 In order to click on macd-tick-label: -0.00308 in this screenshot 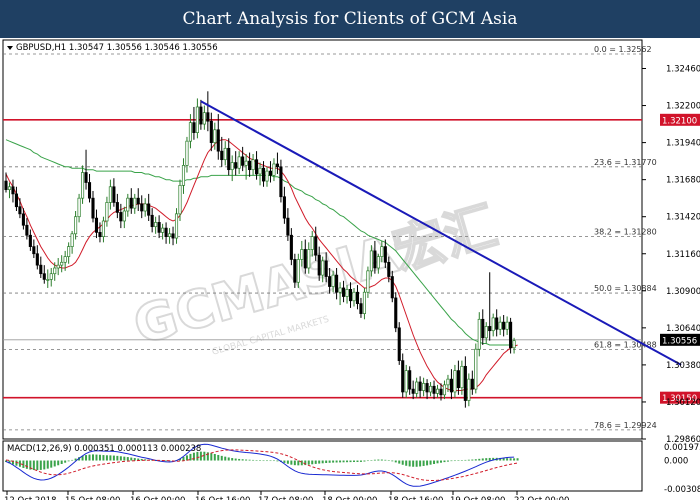, I will do `click(682, 490)`.